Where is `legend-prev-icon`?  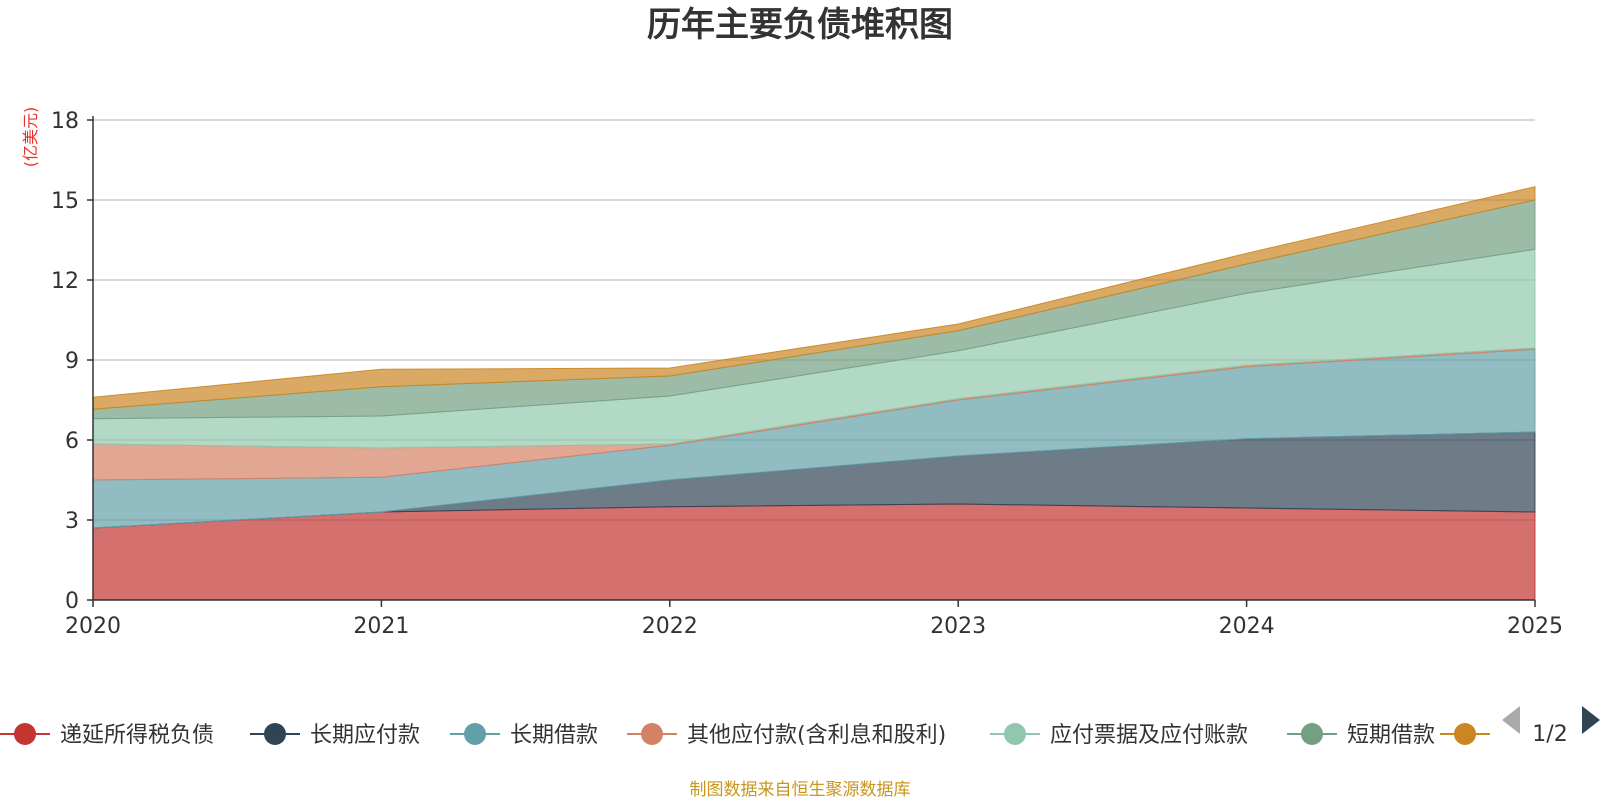
legend-prev-icon is located at coordinates (1511, 720).